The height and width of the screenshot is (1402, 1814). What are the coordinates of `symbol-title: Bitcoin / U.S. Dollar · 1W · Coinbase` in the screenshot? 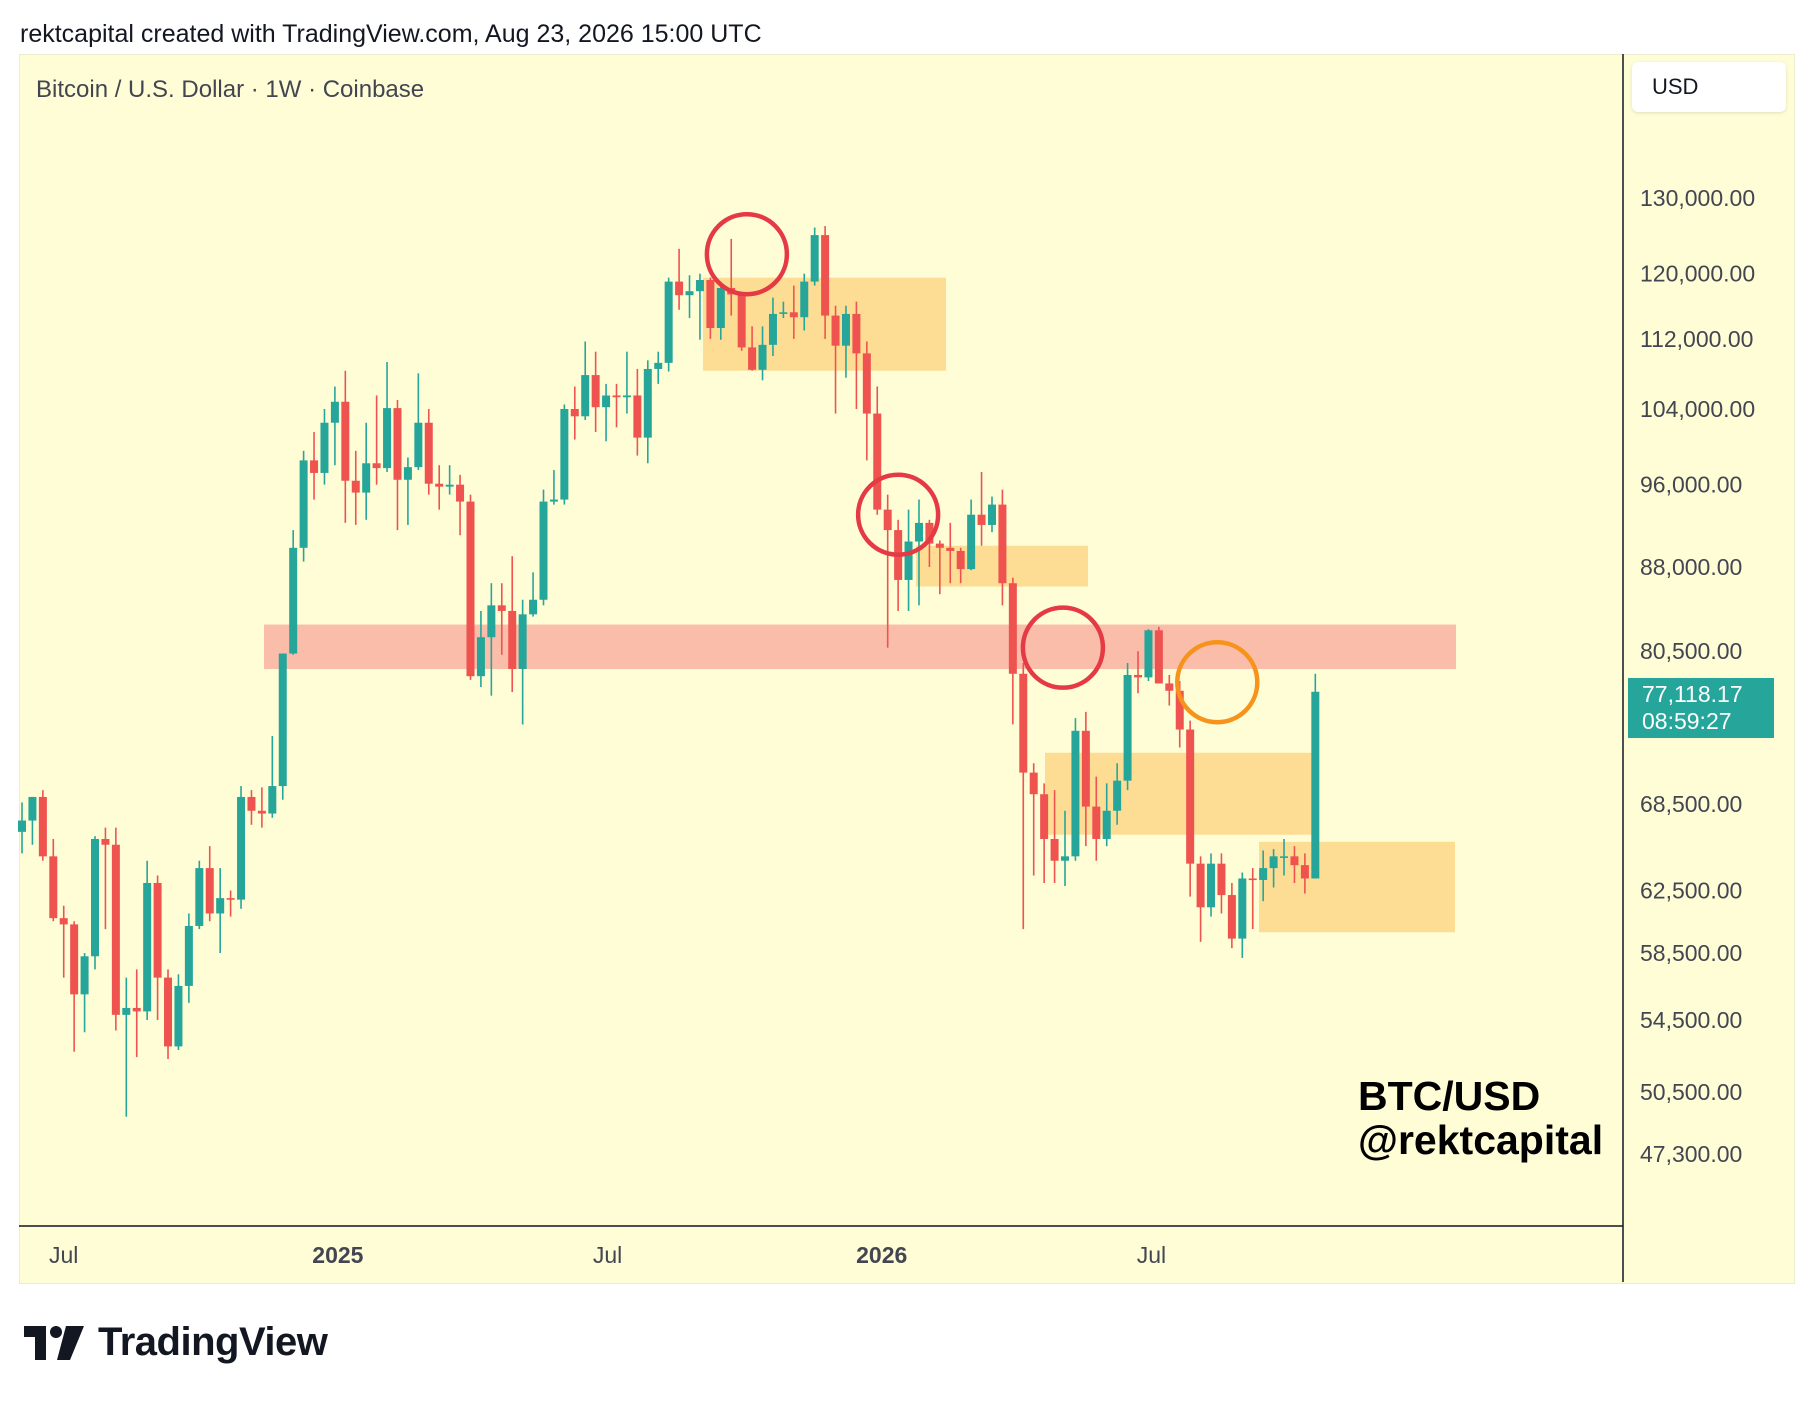 It's located at (230, 89).